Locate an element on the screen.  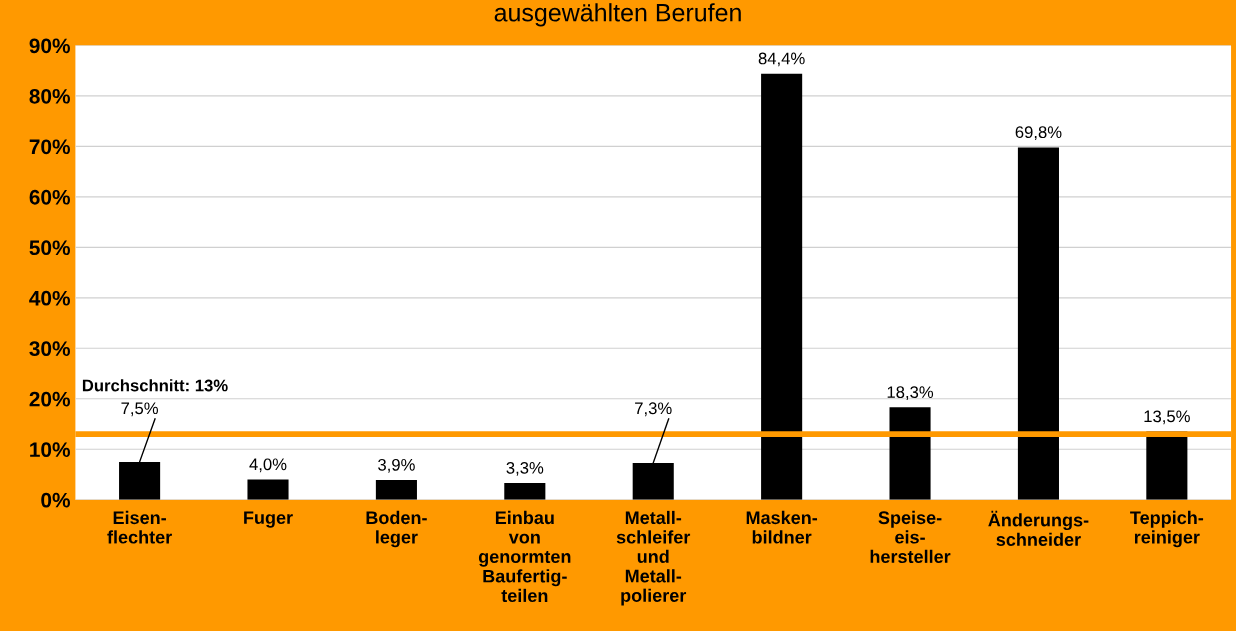
y-tick-label: 60% is located at coordinates (49, 197).